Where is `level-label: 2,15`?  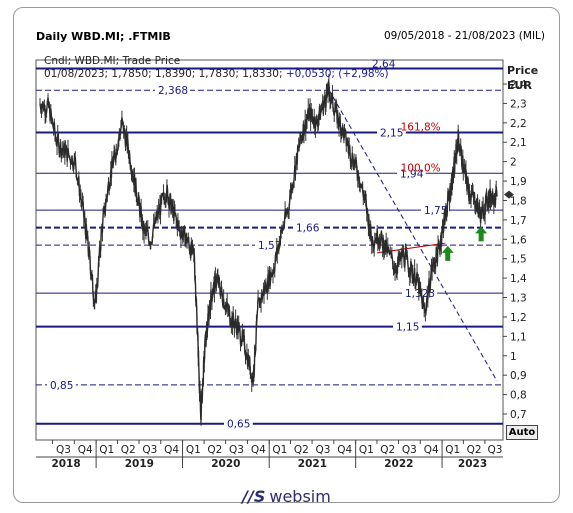 level-label: 2,15 is located at coordinates (391, 134).